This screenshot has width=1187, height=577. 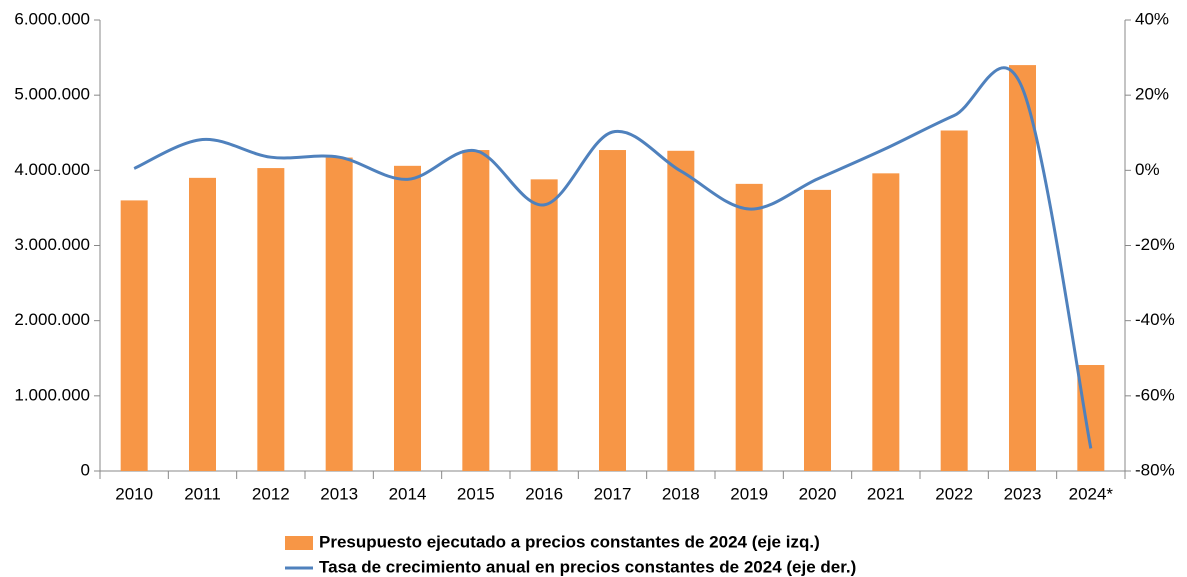 I want to click on x-tick-label: 2016, so click(x=544, y=493).